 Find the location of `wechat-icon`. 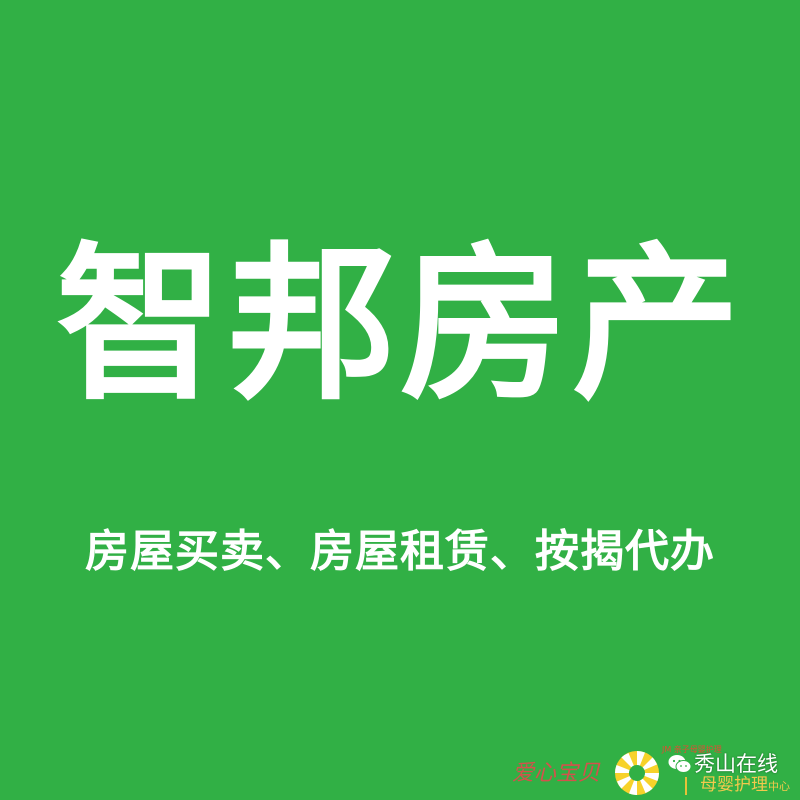

wechat-icon is located at coordinates (680, 764).